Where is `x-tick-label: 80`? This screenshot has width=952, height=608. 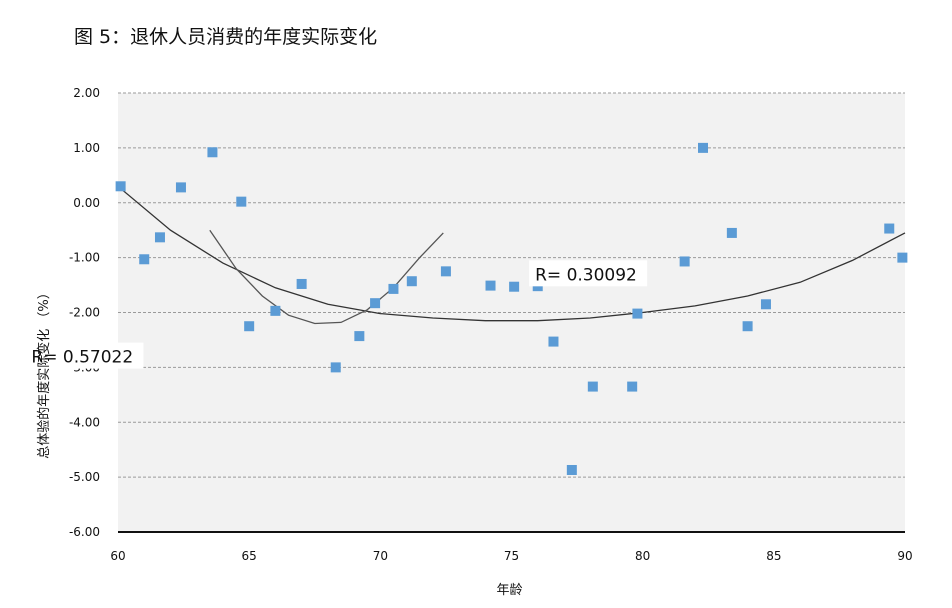
x-tick-label: 80 is located at coordinates (642, 556).